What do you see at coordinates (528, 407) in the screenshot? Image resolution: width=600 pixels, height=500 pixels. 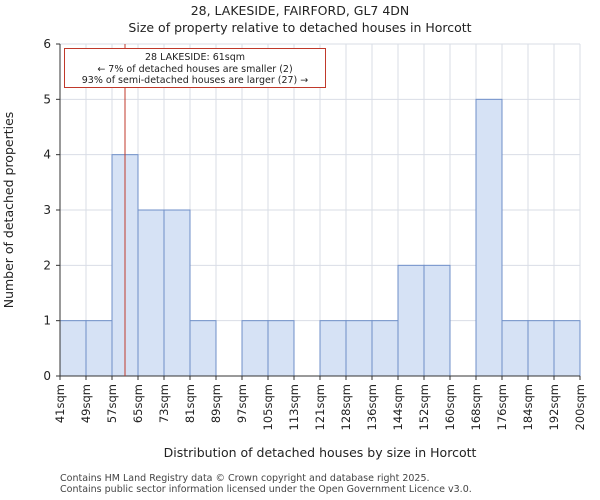 I see `x-tick-label: 184sqm` at bounding box center [528, 407].